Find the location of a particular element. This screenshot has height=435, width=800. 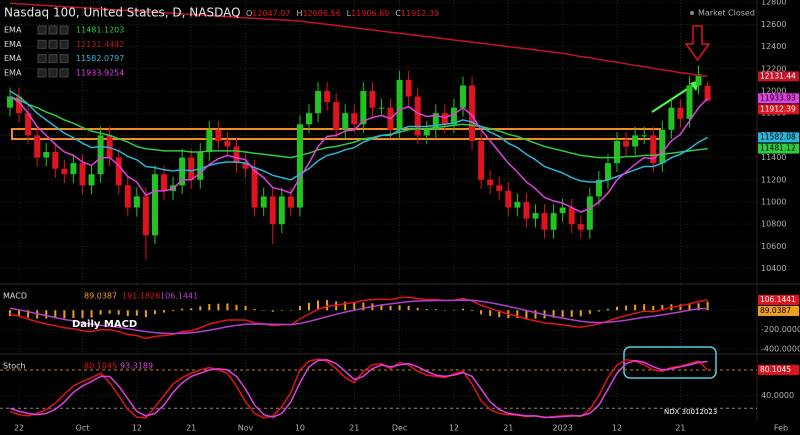

ohlc-label: C is located at coordinates (398, 13).